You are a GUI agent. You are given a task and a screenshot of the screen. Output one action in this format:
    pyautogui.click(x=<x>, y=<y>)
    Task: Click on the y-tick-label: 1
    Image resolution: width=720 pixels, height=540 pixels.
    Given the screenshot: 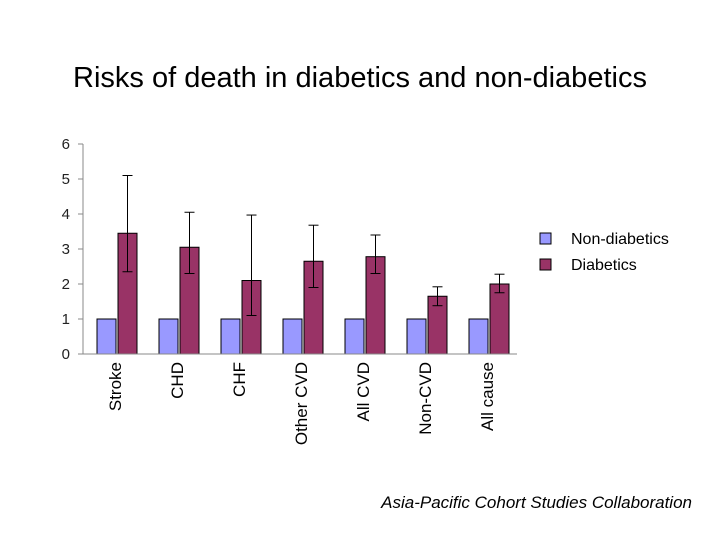 What is the action you would take?
    pyautogui.click(x=66, y=319)
    